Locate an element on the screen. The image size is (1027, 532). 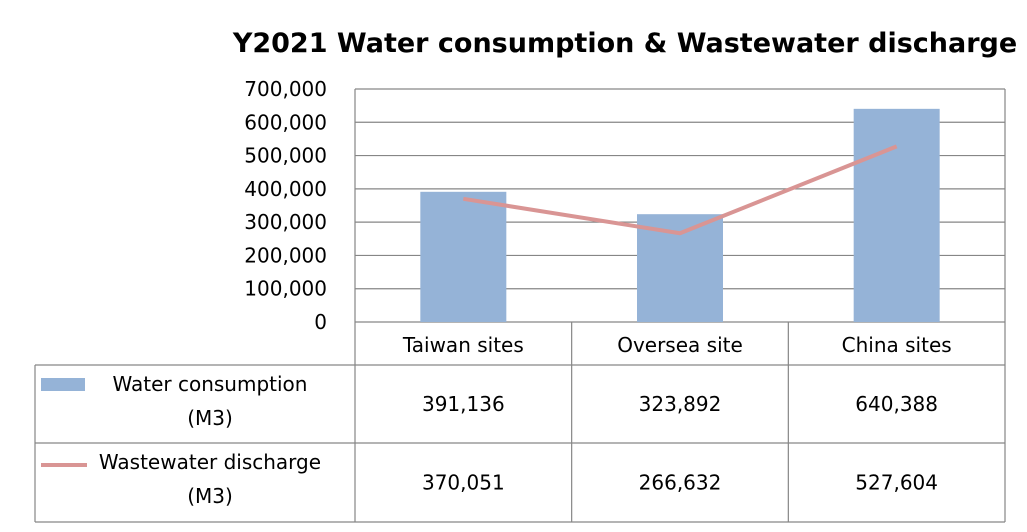
series-line is located at coordinates (680, 190).